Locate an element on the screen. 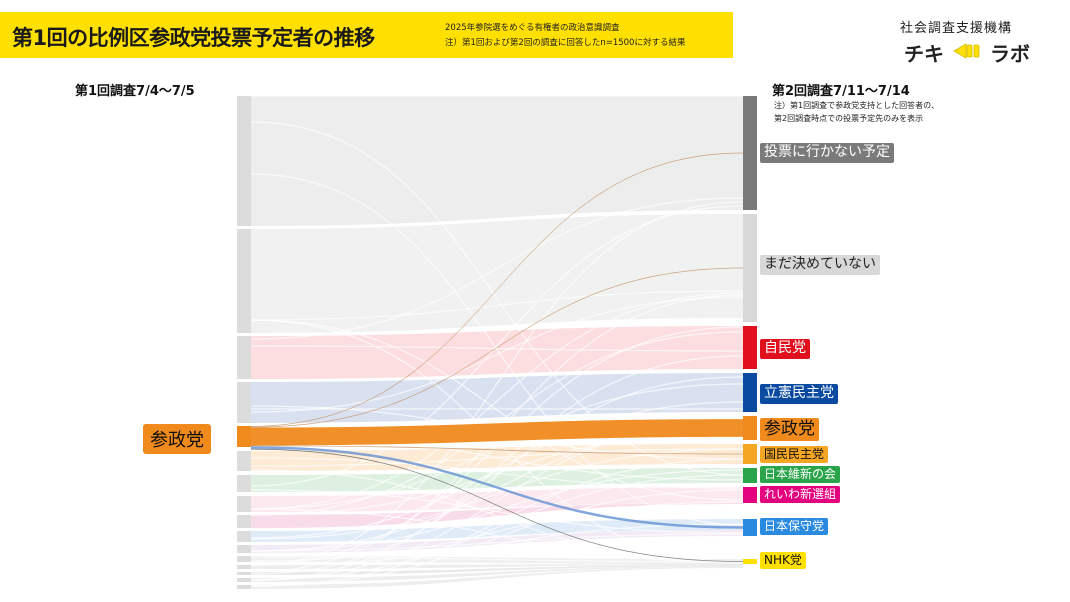 The image size is (1070, 602). target-label-1: 投票に行かない予定 is located at coordinates (827, 153).